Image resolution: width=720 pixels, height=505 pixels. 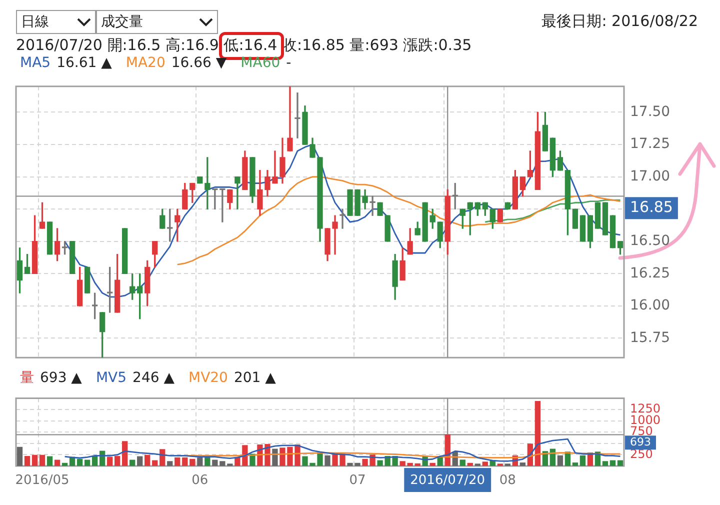 What do you see at coordinates (35, 22) in the screenshot?
I see `text: 日線` at bounding box center [35, 22].